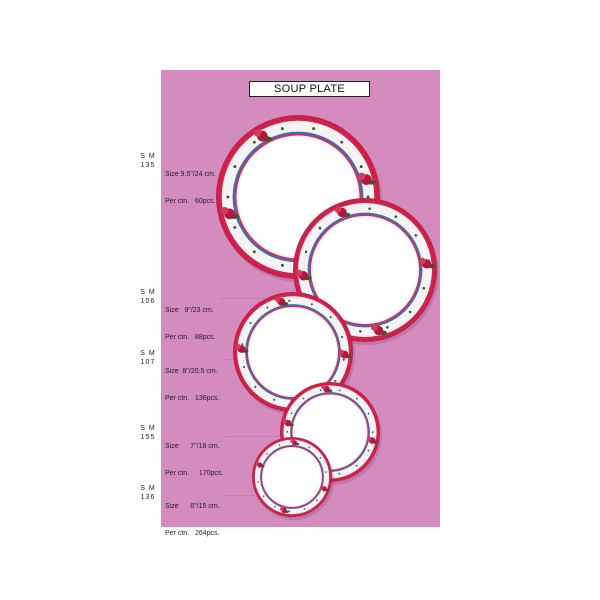  Describe the element at coordinates (192, 380) in the screenshot. I see `item-spec: Size 8"/20.5 cm. Per ctn. 136pcs.` at that location.